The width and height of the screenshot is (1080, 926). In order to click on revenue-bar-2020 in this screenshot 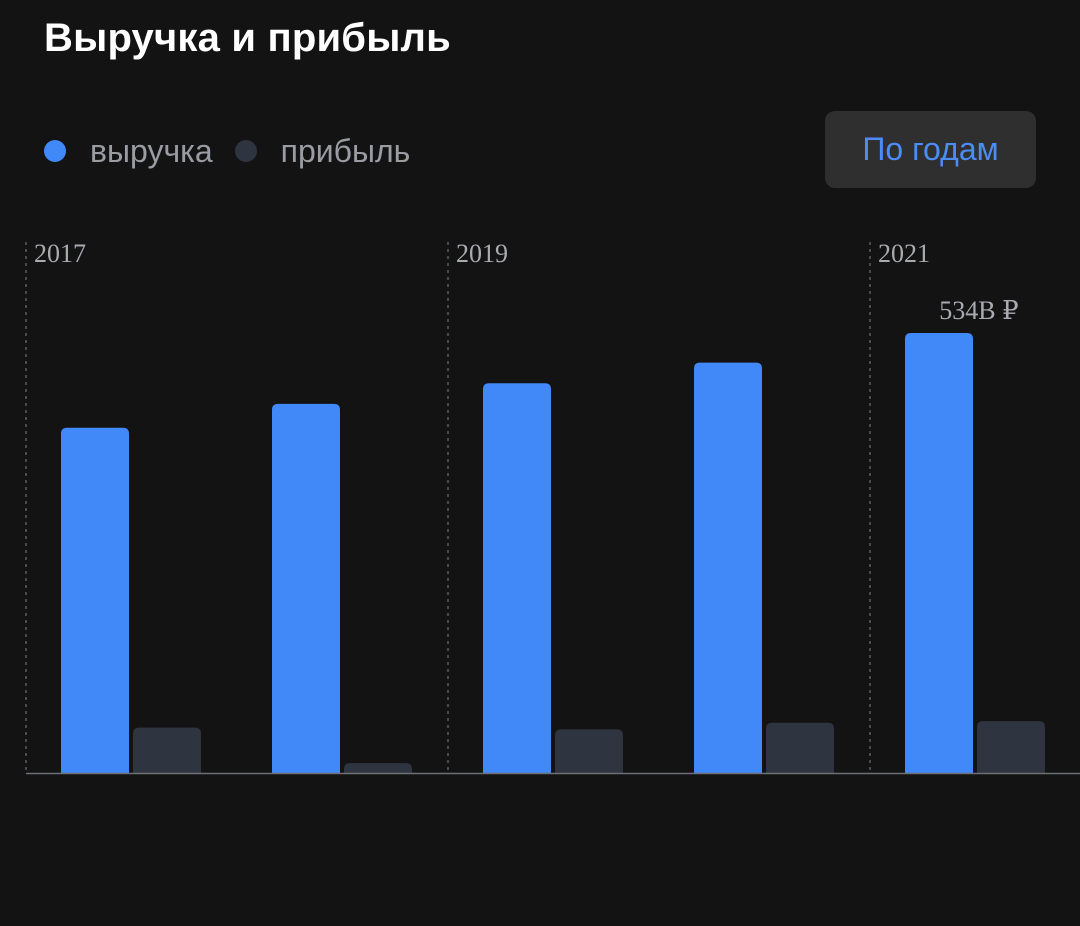, I will do `click(728, 567)`.